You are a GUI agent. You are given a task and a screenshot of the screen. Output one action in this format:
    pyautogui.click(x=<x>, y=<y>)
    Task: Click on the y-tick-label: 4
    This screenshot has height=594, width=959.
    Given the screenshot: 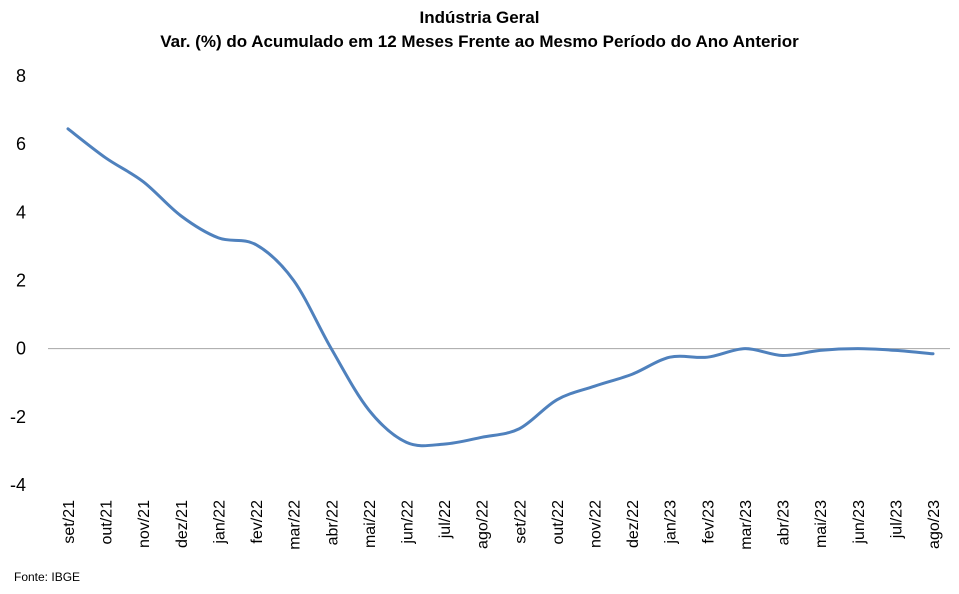 What is the action you would take?
    pyautogui.click(x=21, y=212)
    